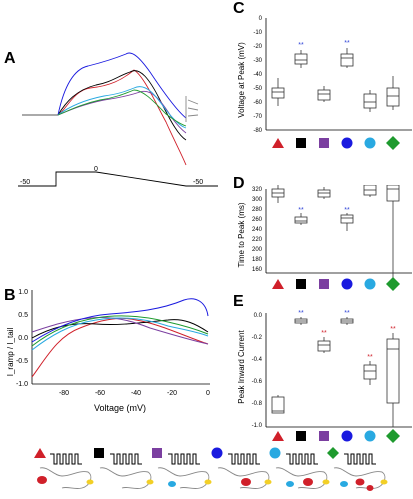 This screenshot has height=499, width=413. I want to click on panel-c-ytick-9: -80, so click(257, 131).